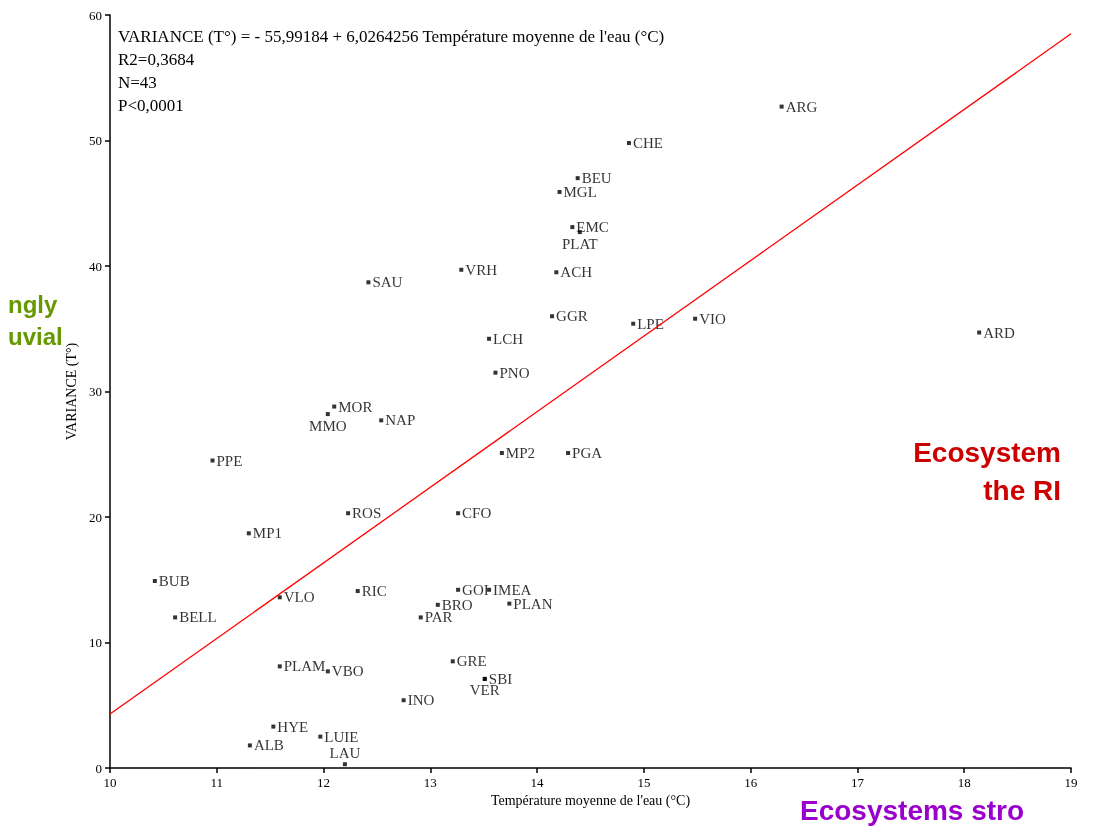  What do you see at coordinates (537, 782) in the screenshot?
I see `x-tick-label: 14` at bounding box center [537, 782].